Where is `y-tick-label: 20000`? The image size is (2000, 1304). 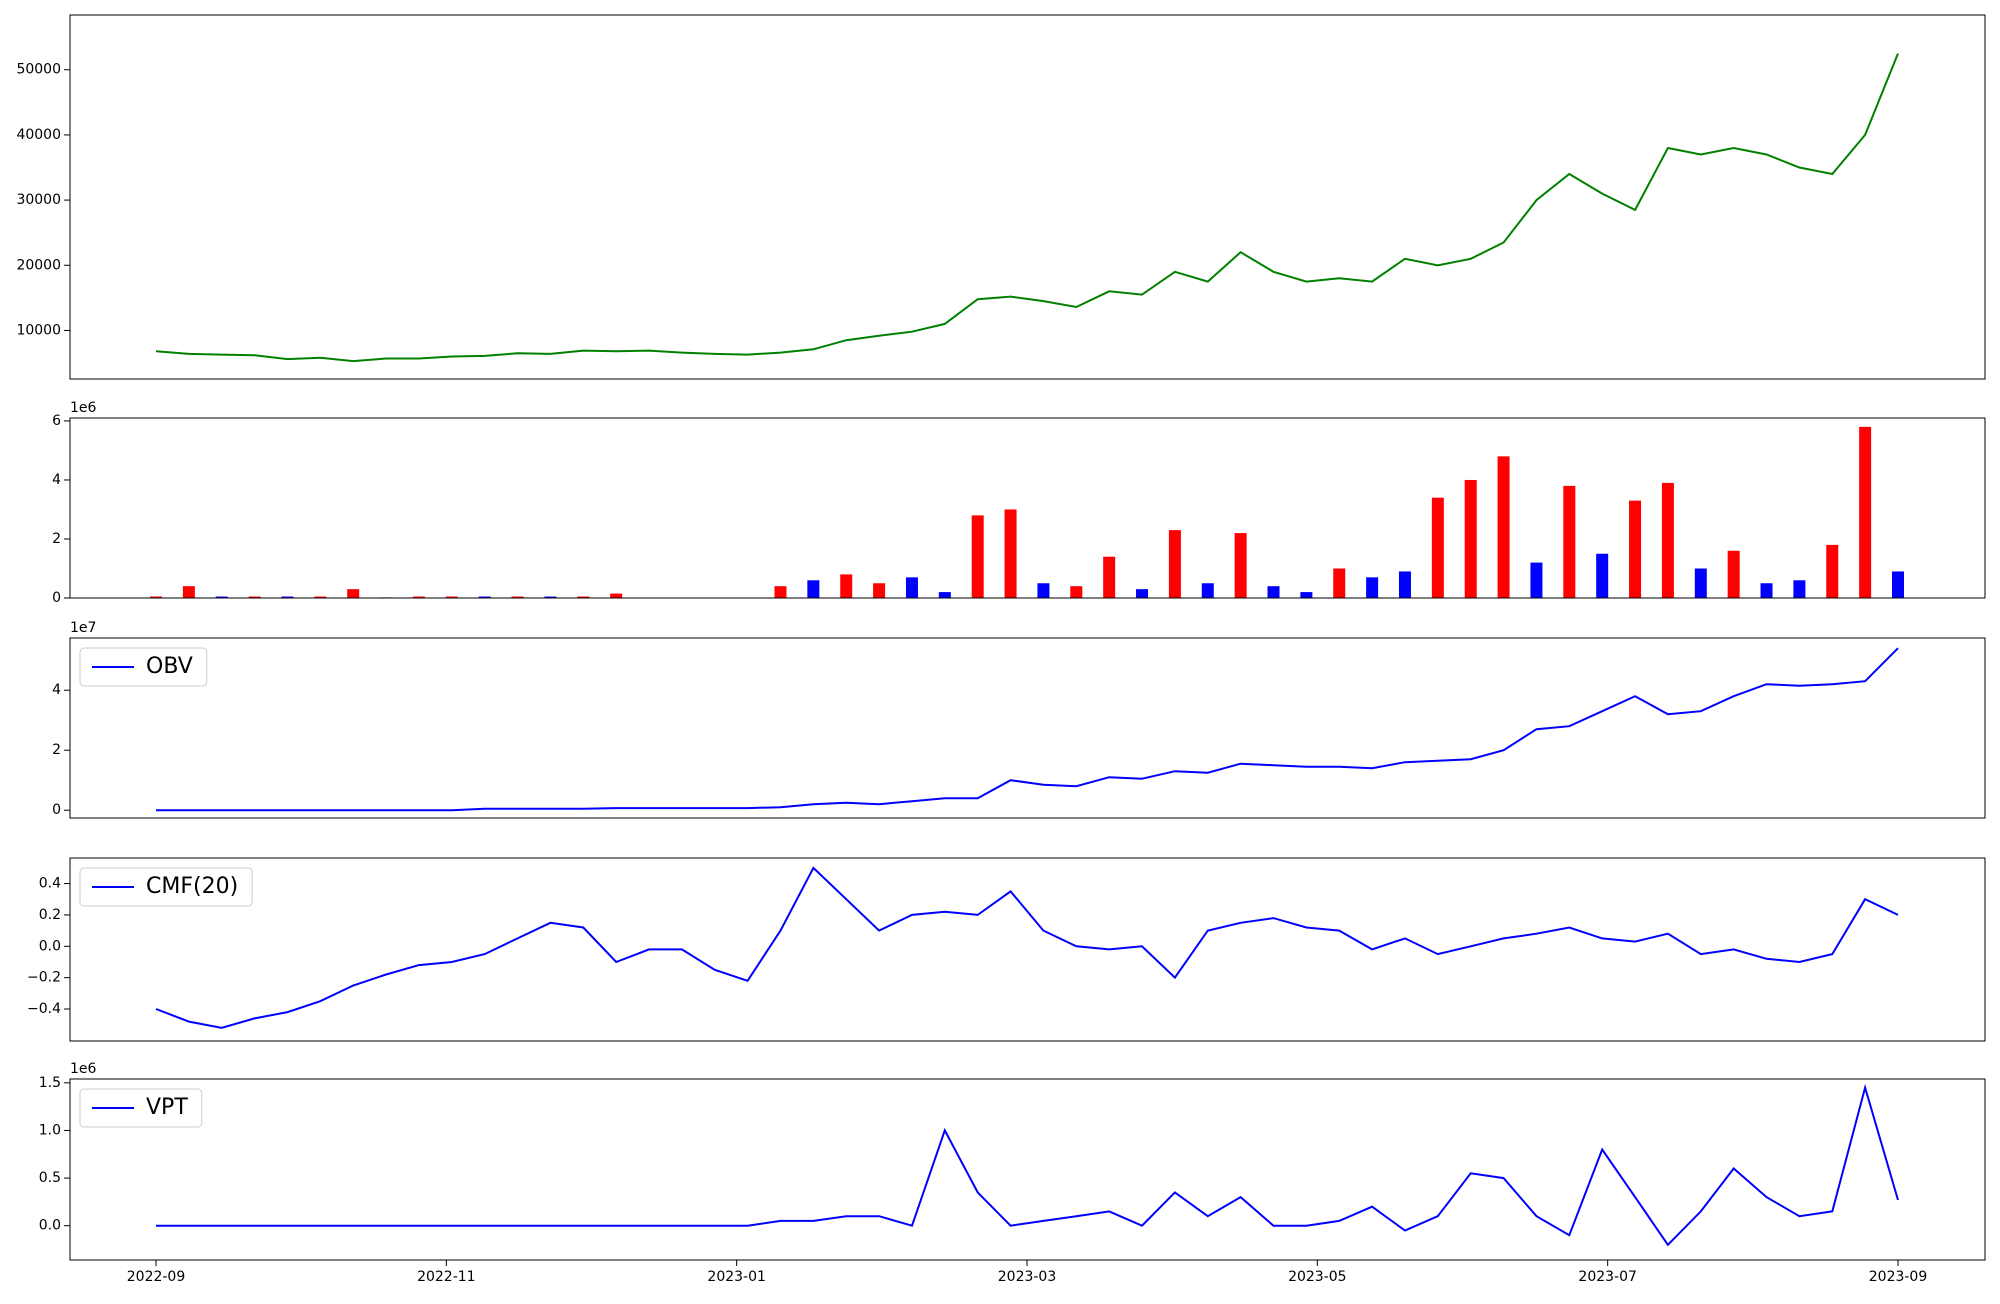 y-tick-label: 20000 is located at coordinates (38, 265).